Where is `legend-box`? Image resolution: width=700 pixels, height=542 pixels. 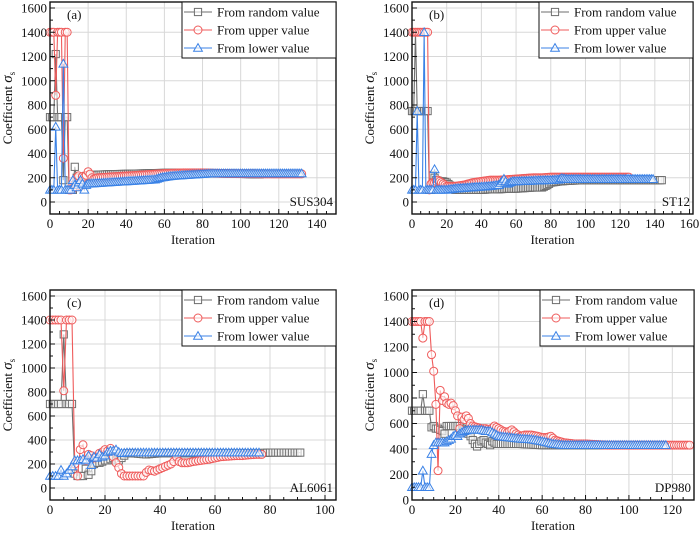 legend-box is located at coordinates (616, 30).